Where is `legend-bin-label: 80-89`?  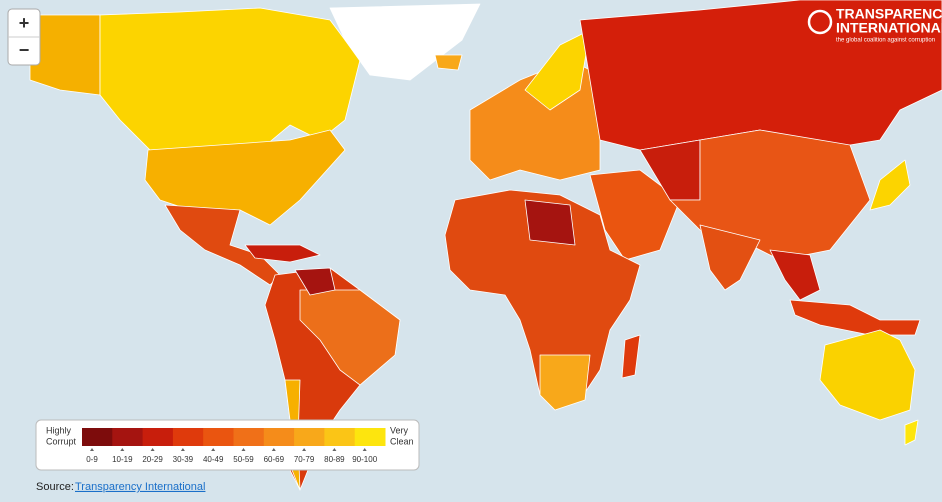
legend-bin-label: 80-89 is located at coordinates (334, 459).